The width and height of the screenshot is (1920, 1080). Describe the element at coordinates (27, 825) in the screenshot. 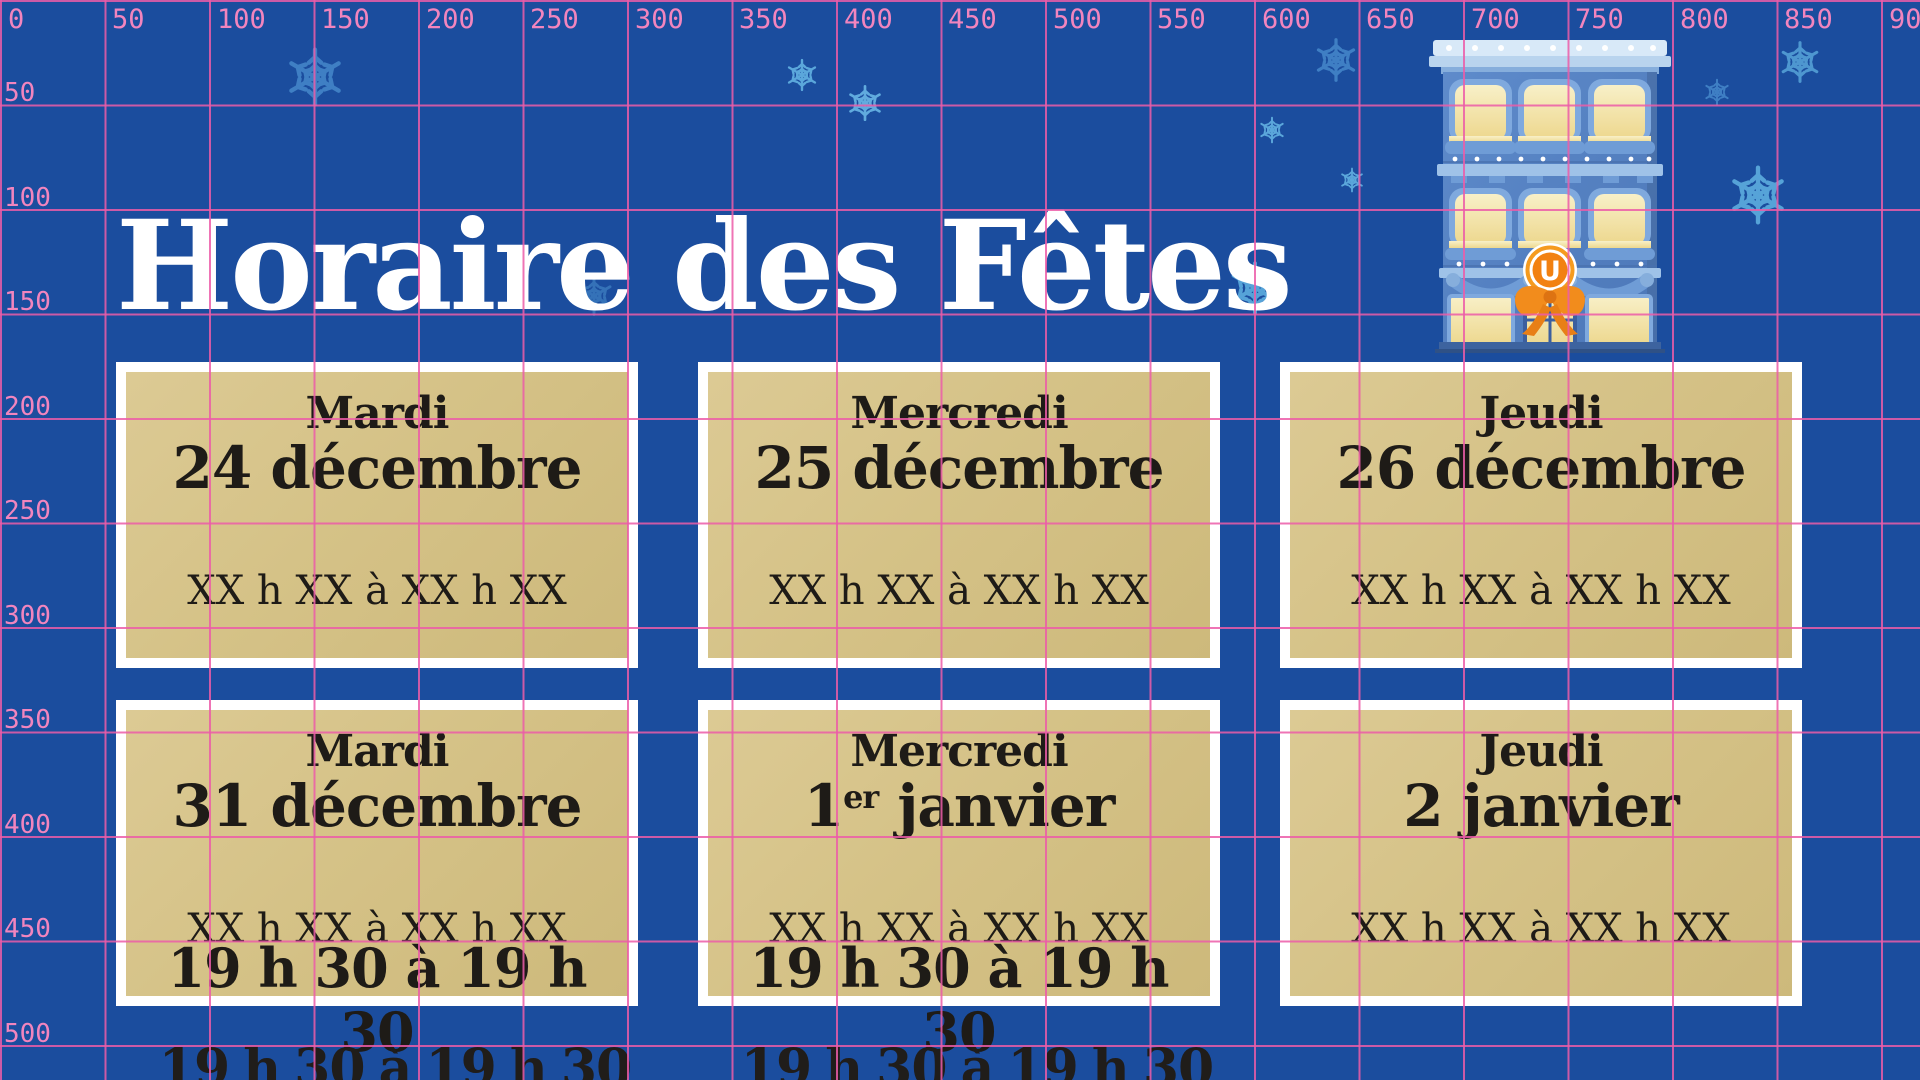

I see `ruler-label-left: 400` at that location.